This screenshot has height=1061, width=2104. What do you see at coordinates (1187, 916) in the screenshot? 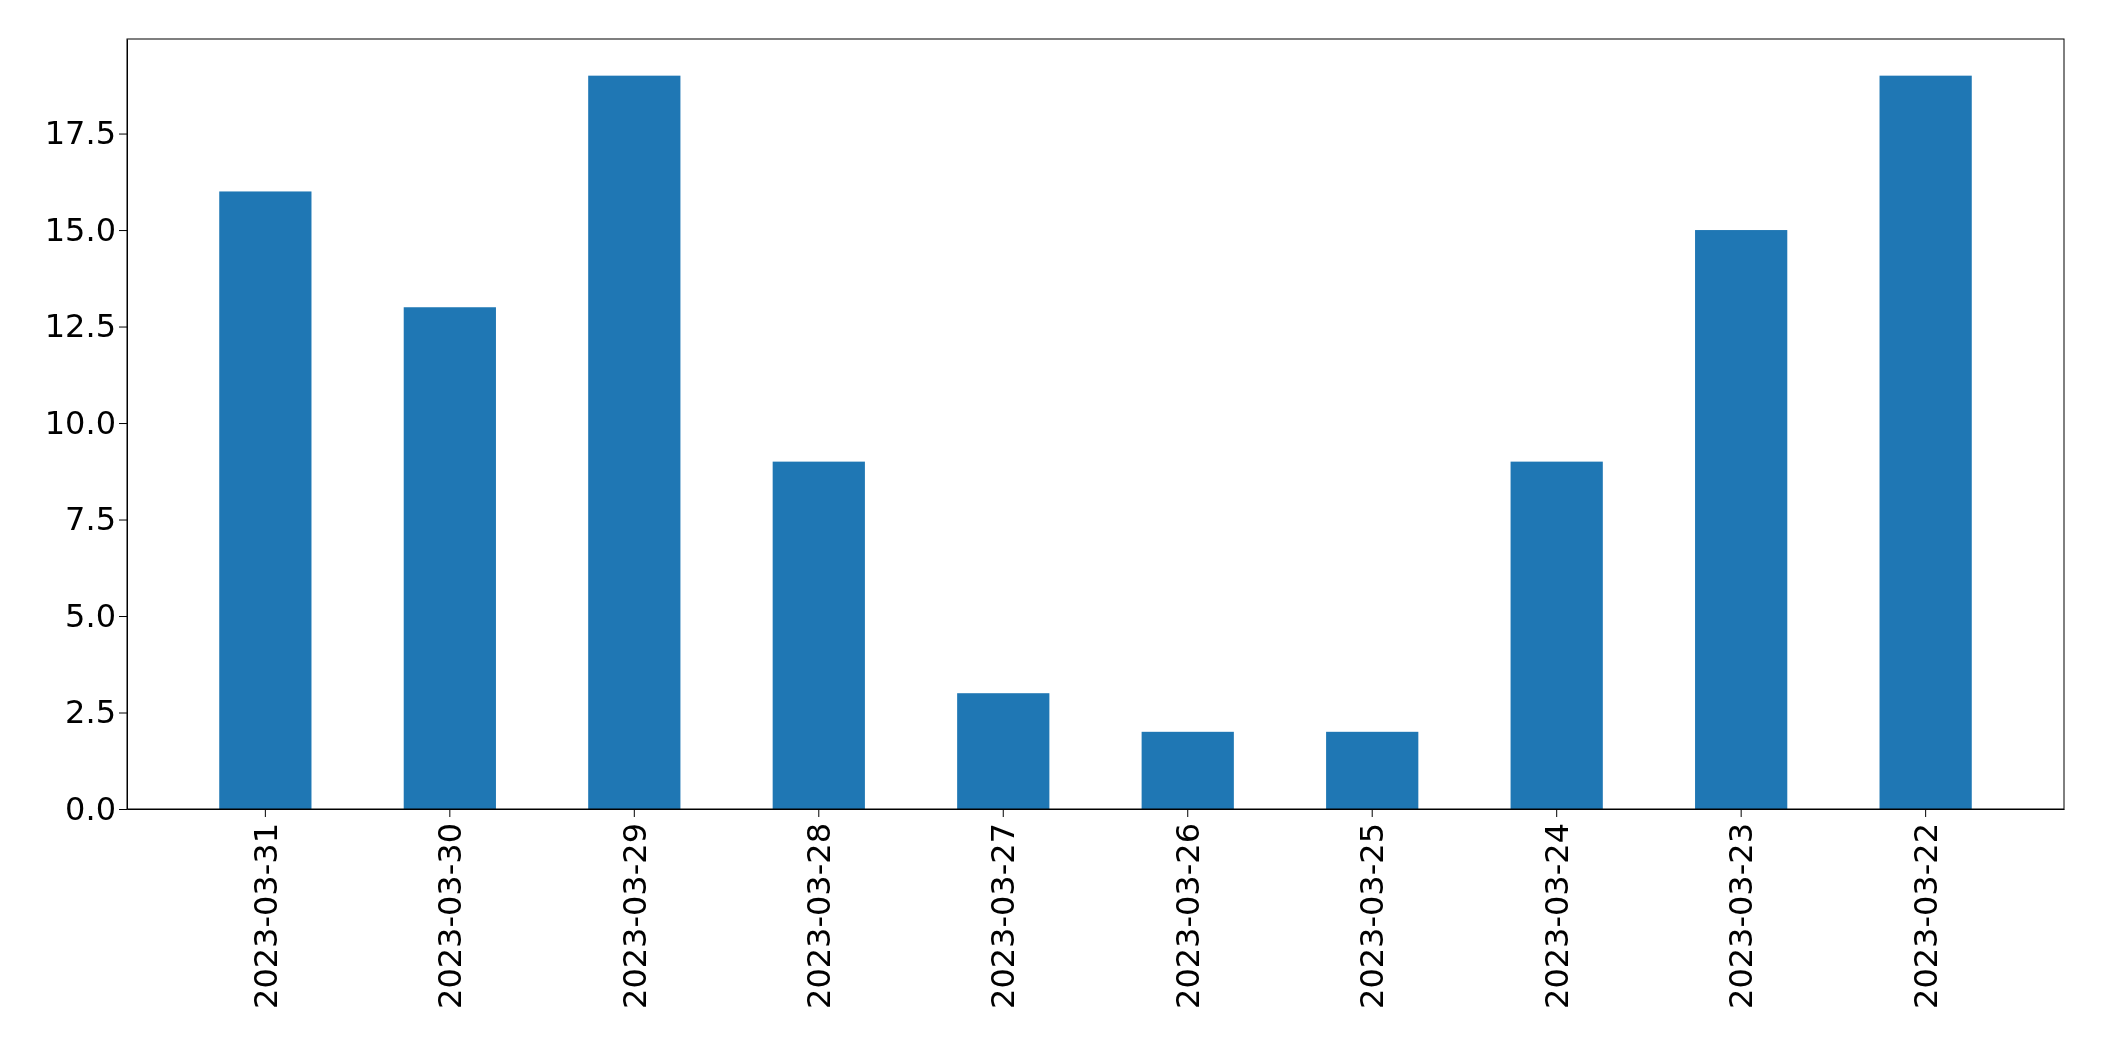
I see `x-tick-label: 2023-03-26` at bounding box center [1187, 916].